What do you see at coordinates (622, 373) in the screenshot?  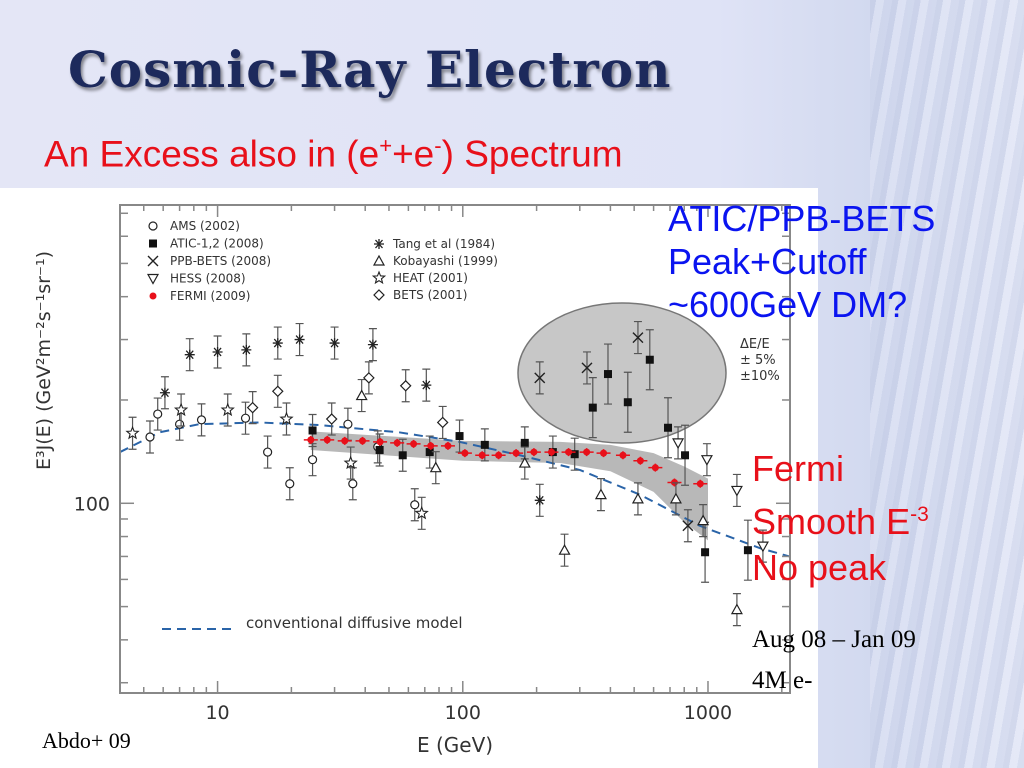 I see `excess-highlight-ellipse` at bounding box center [622, 373].